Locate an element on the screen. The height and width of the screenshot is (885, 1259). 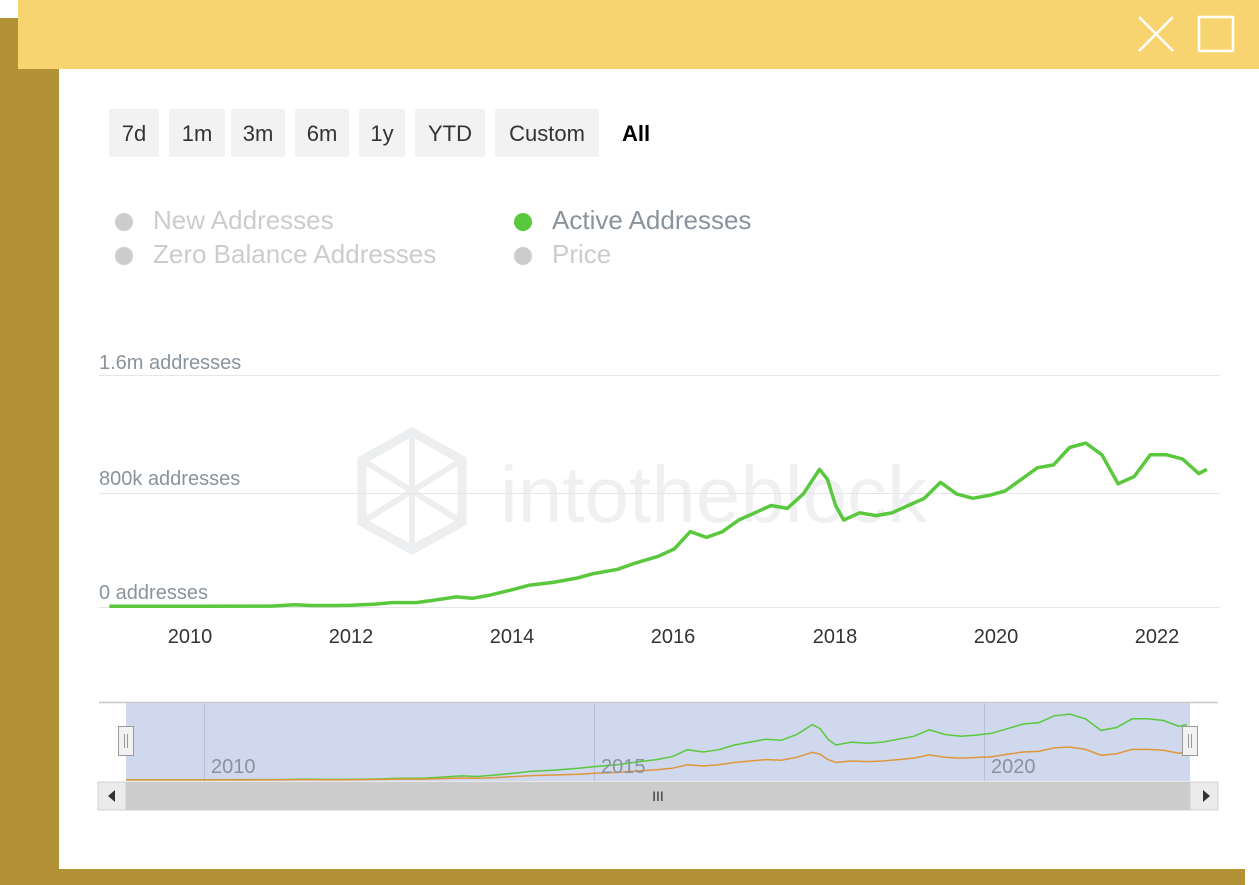
legend-item-zero-balance-addresses: Zero Balance Addresses is located at coordinates (295, 254).